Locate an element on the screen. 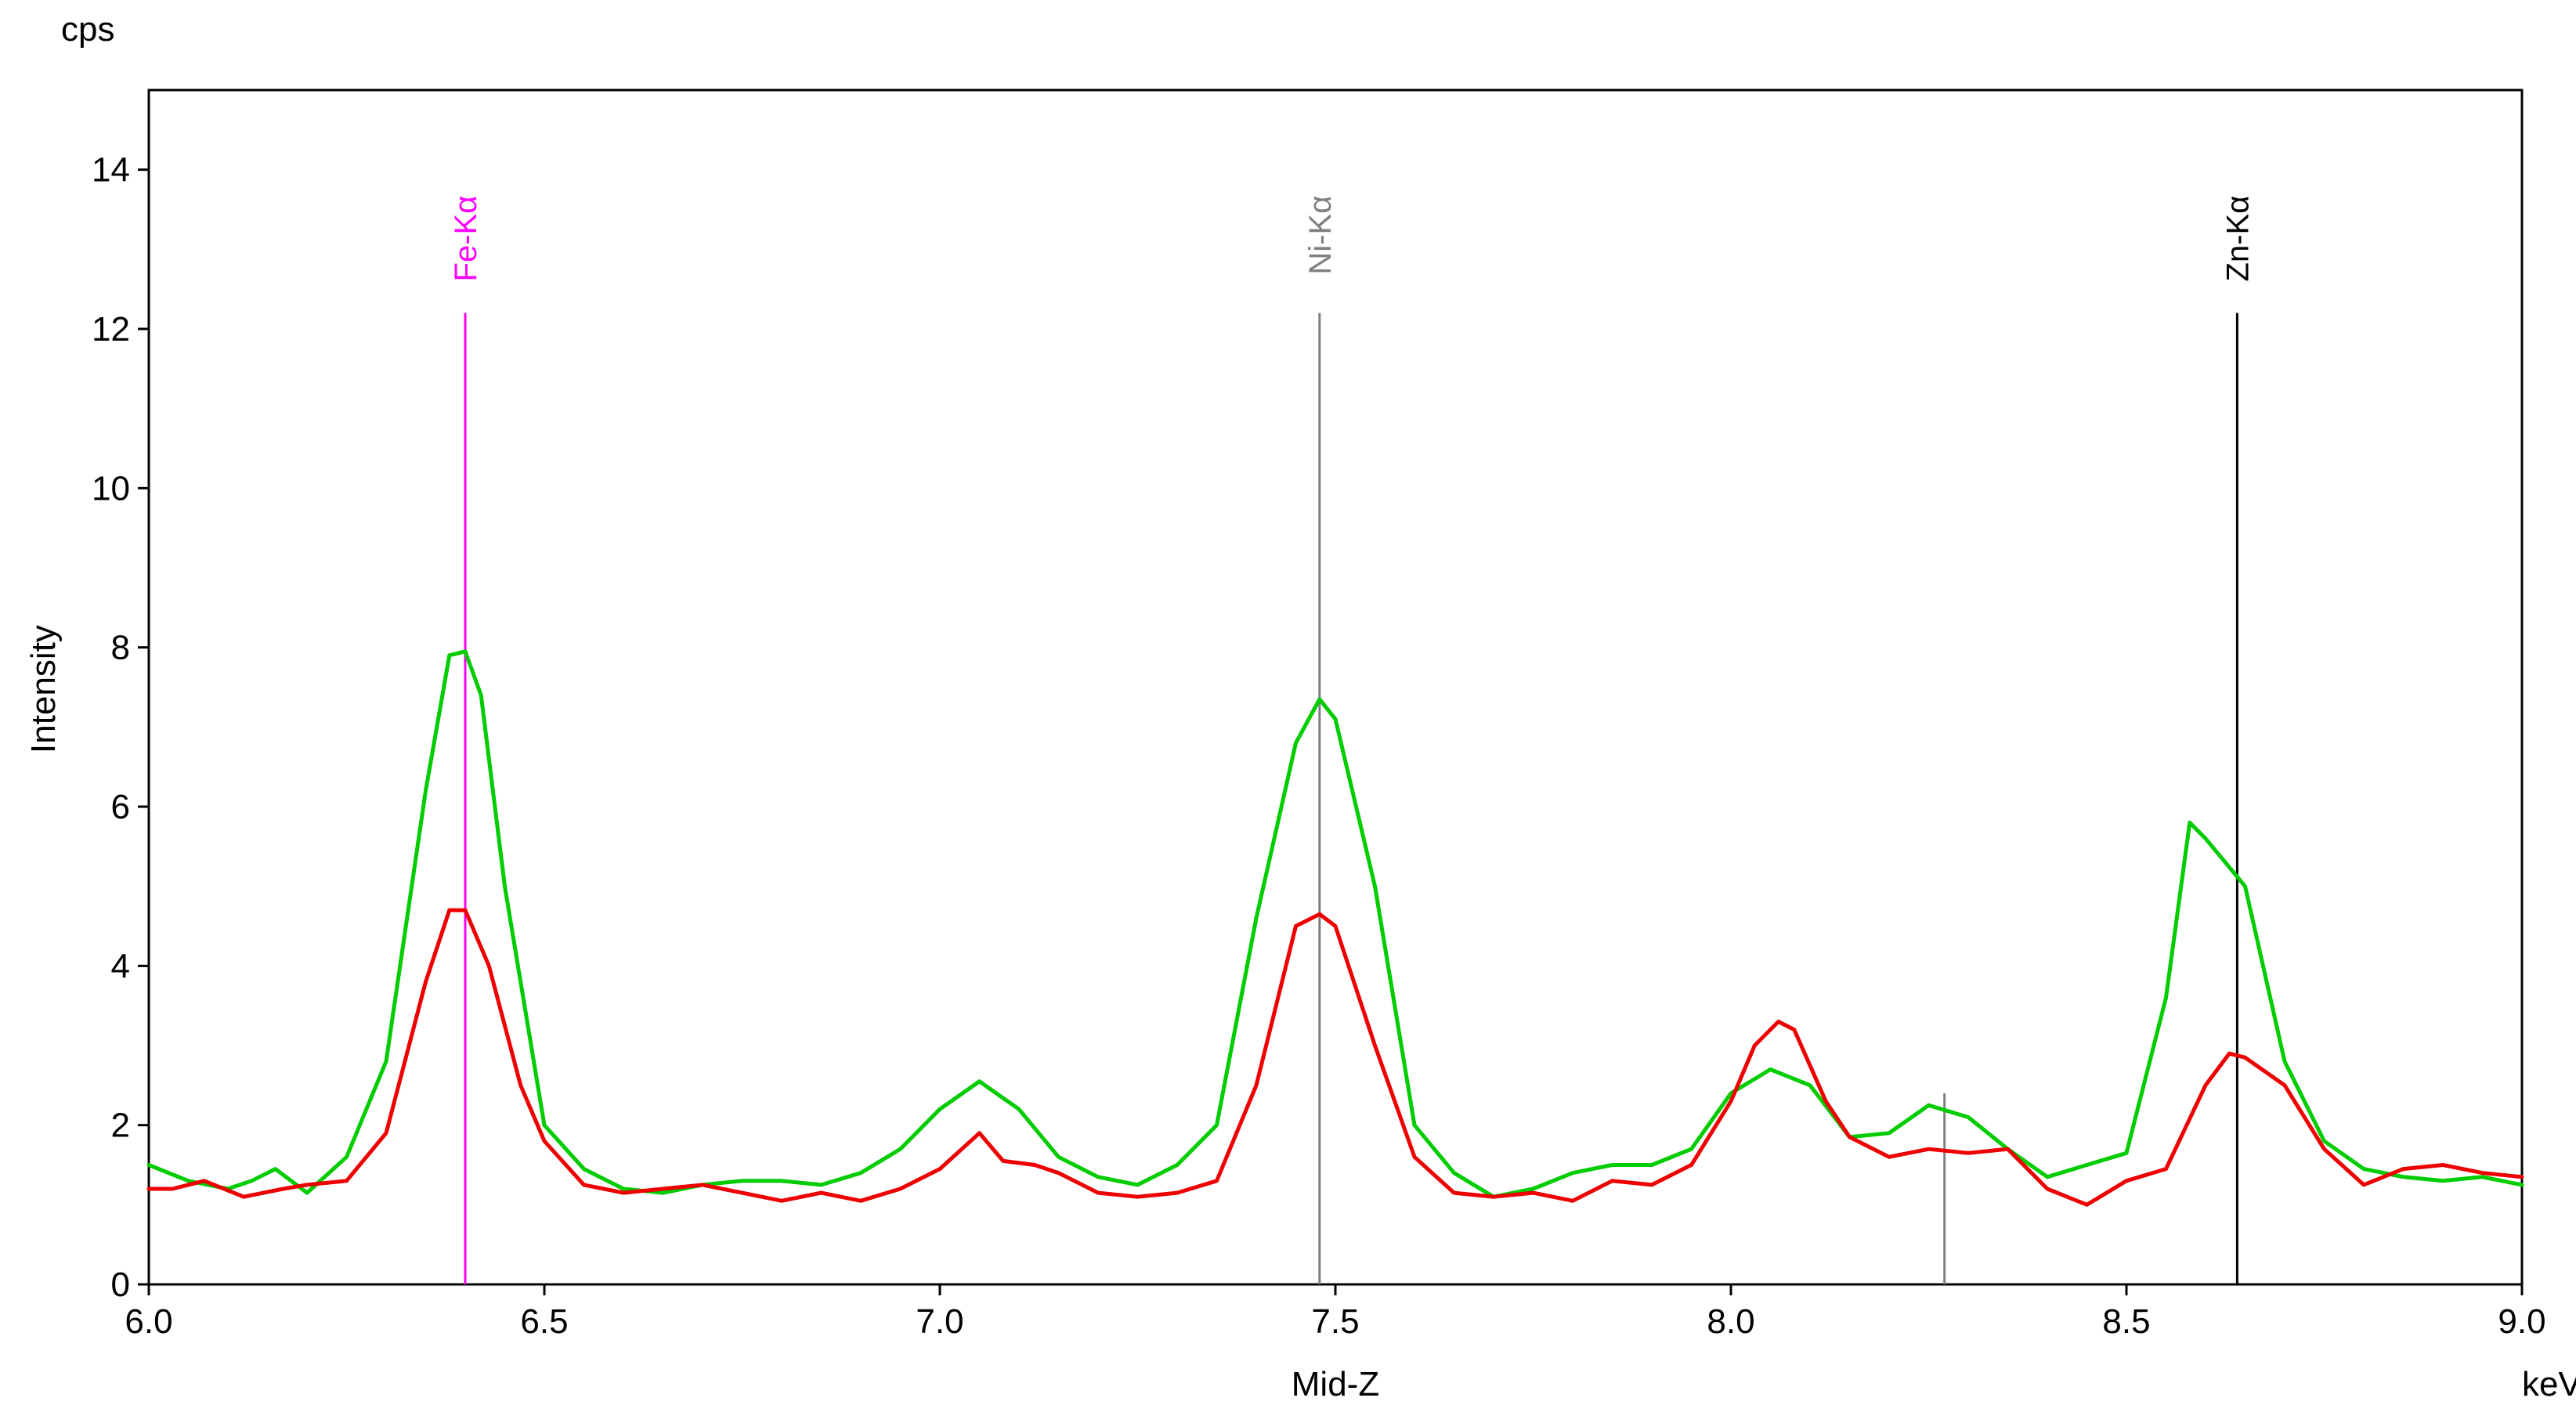 The image size is (2576, 1423). marker-label: Fe-Kα is located at coordinates (466, 239).